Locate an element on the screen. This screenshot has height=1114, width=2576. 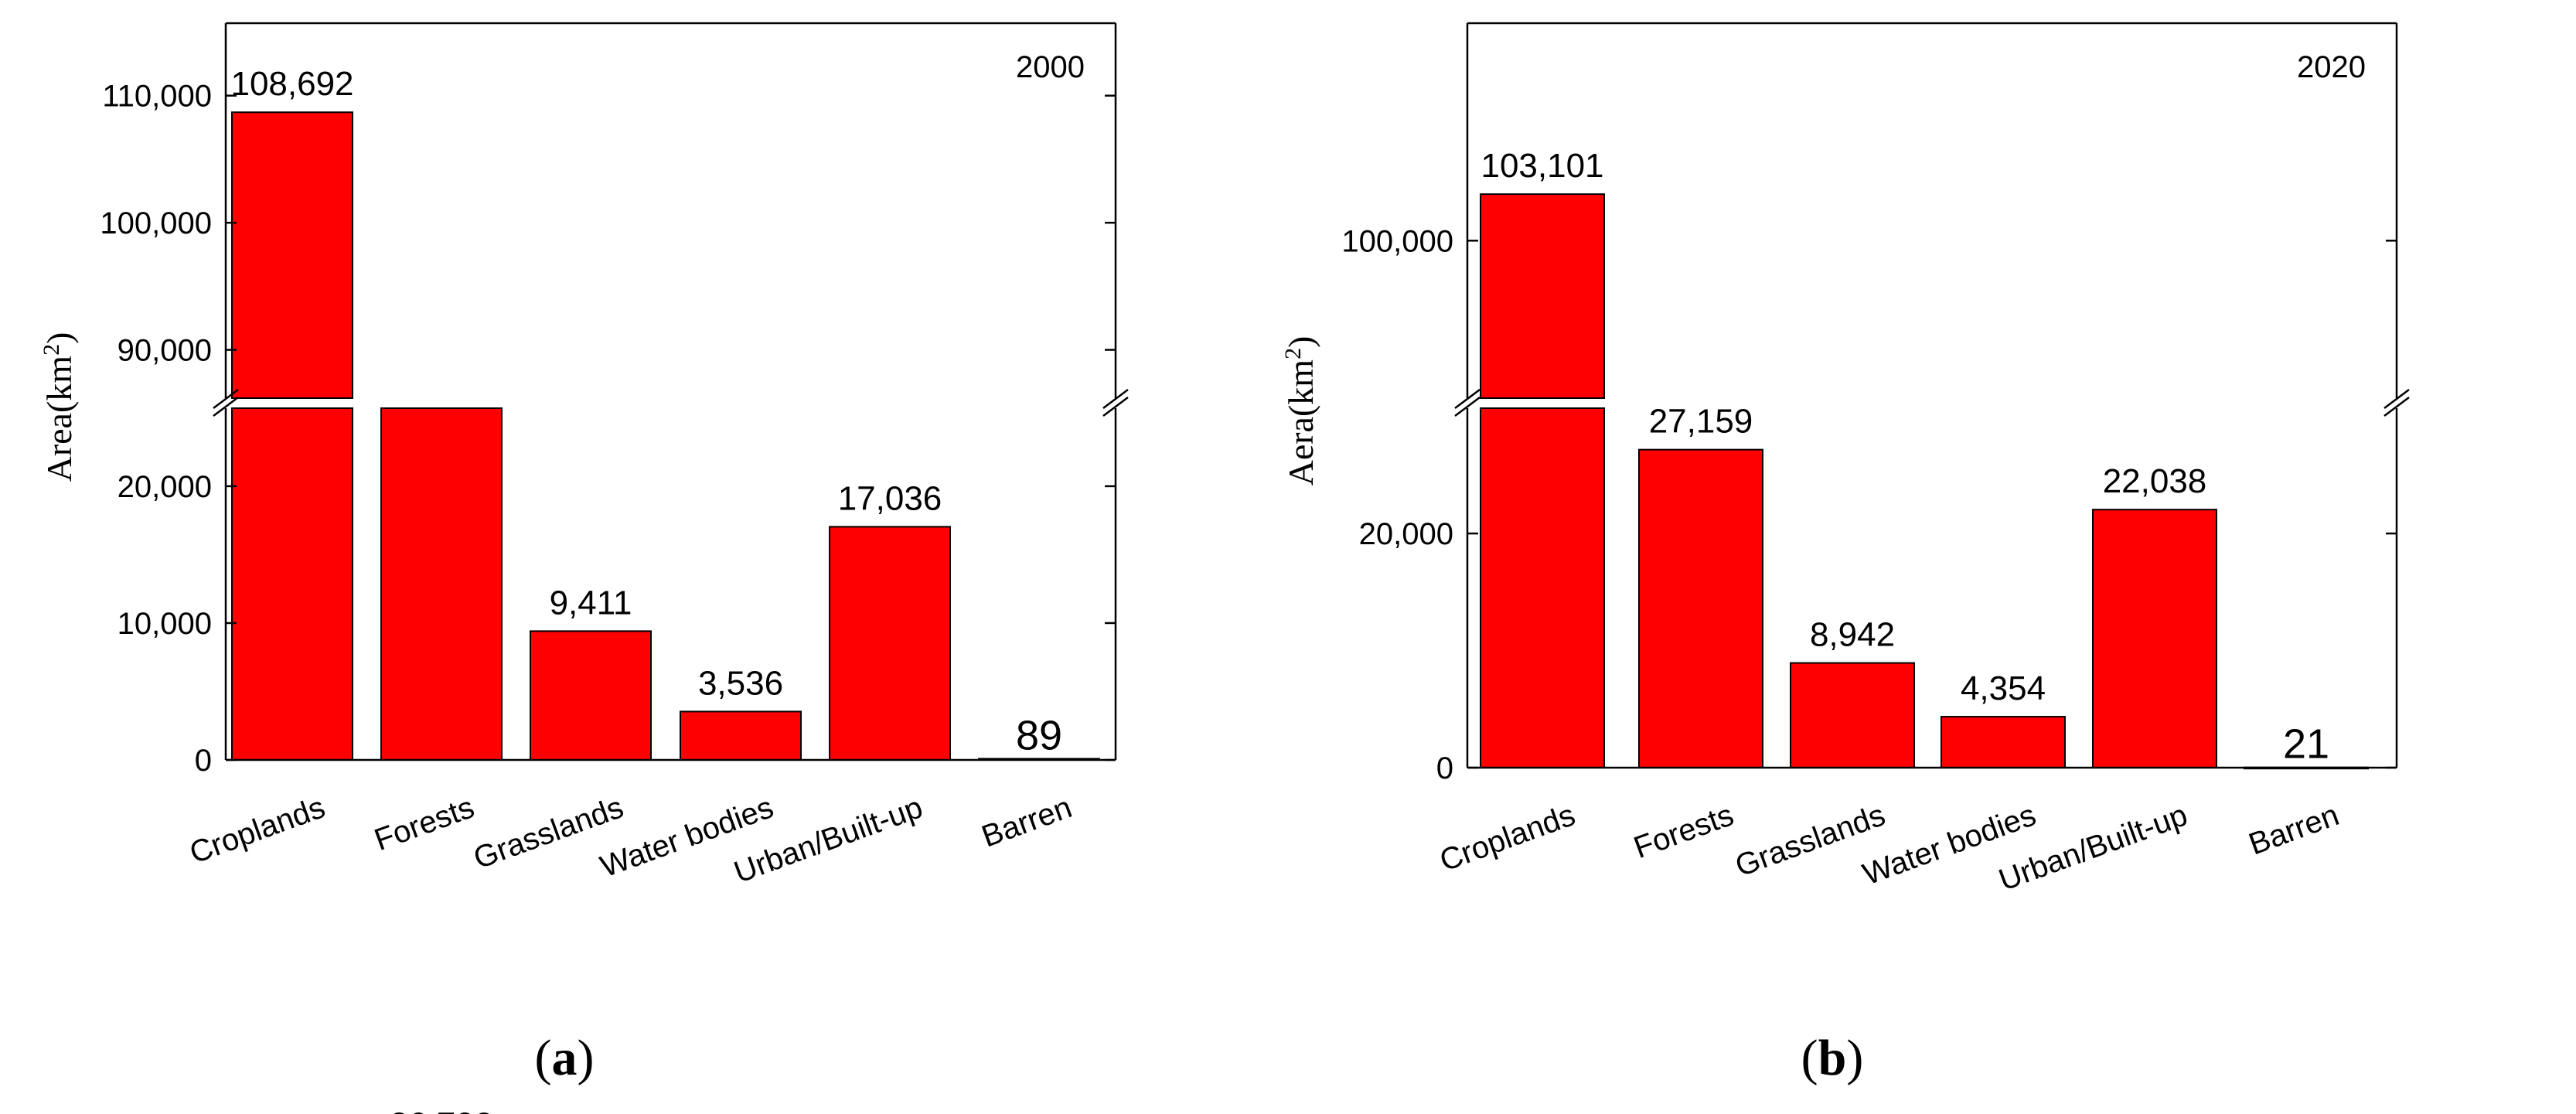
panel-label: (a) is located at coordinates (565, 1058).